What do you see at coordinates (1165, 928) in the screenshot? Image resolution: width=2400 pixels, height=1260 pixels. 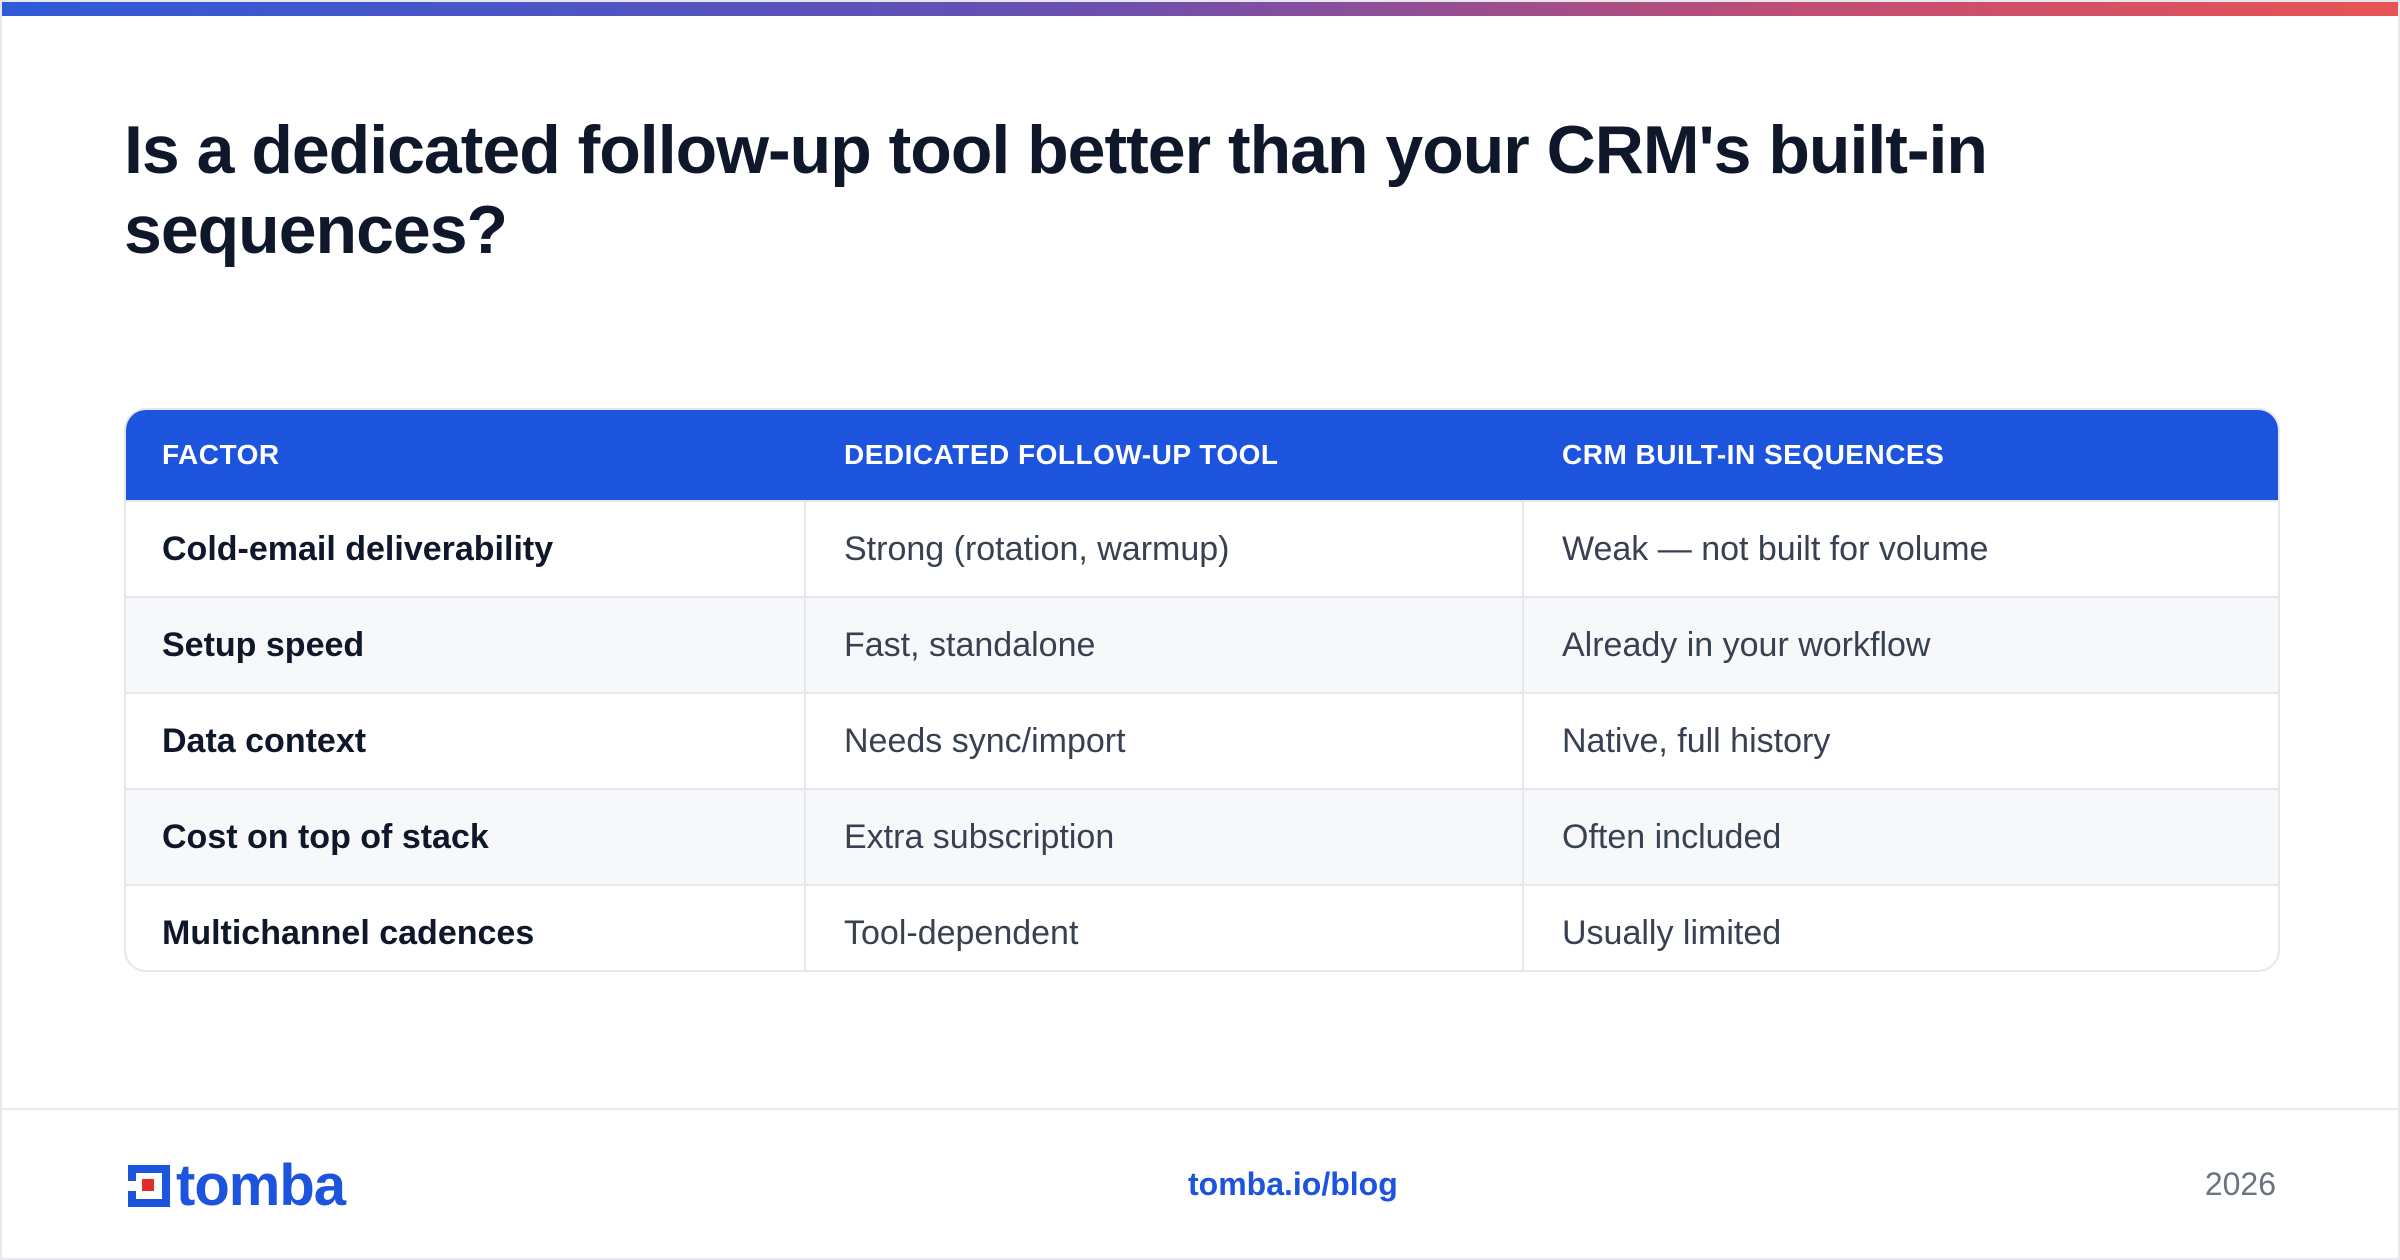 I see `row-dedicated-value: Tool-dependent` at bounding box center [1165, 928].